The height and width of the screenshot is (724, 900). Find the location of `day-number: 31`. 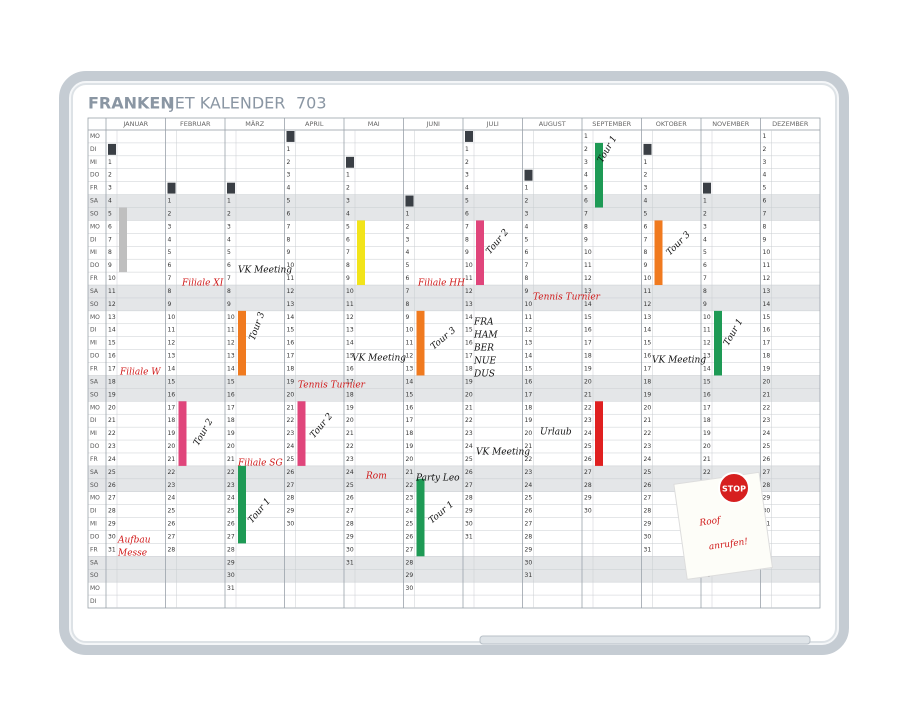

day-number: 31 is located at coordinates (112, 549).